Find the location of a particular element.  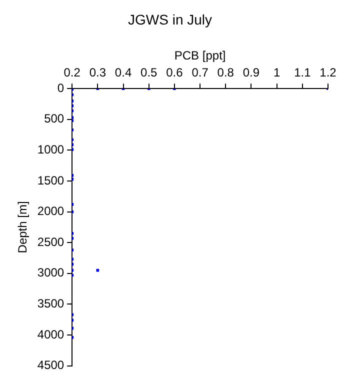

y-tick-label: 500 is located at coordinates (54, 119).